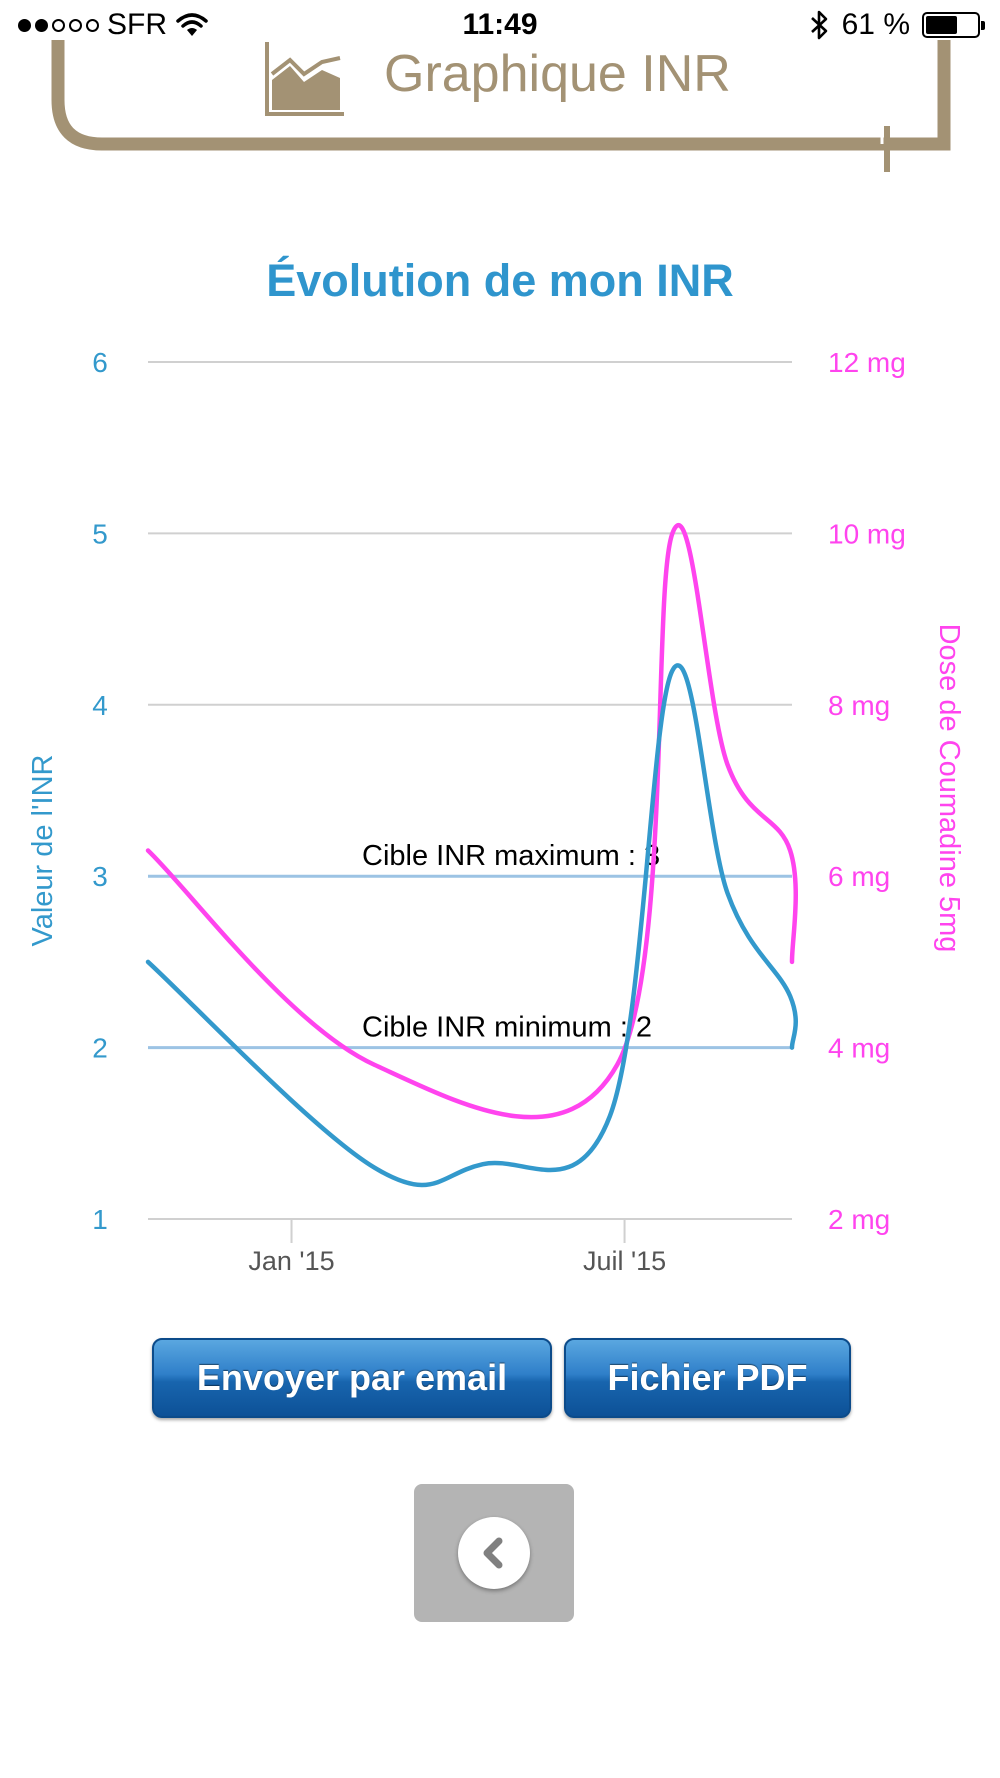 The height and width of the screenshot is (1778, 1000). Describe the element at coordinates (557, 74) in the screenshot. I see `header-title: Graphique INR` at that location.